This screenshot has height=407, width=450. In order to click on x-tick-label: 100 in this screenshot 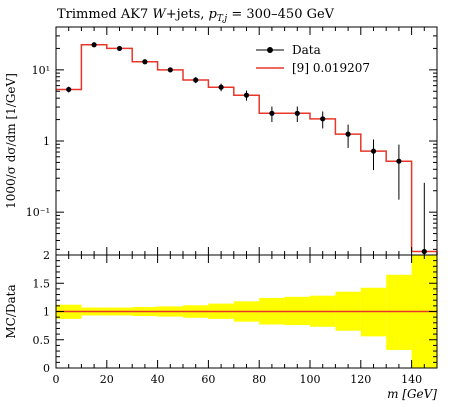, I will do `click(310, 379)`.